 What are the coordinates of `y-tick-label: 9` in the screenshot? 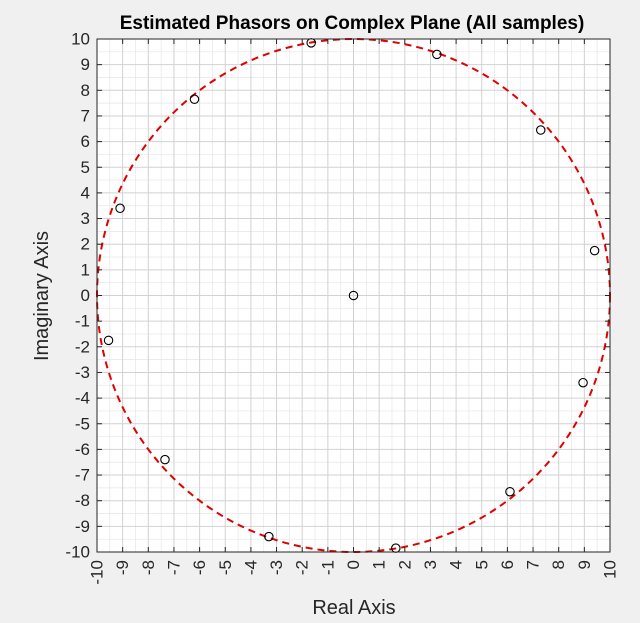 It's located at (85, 64).